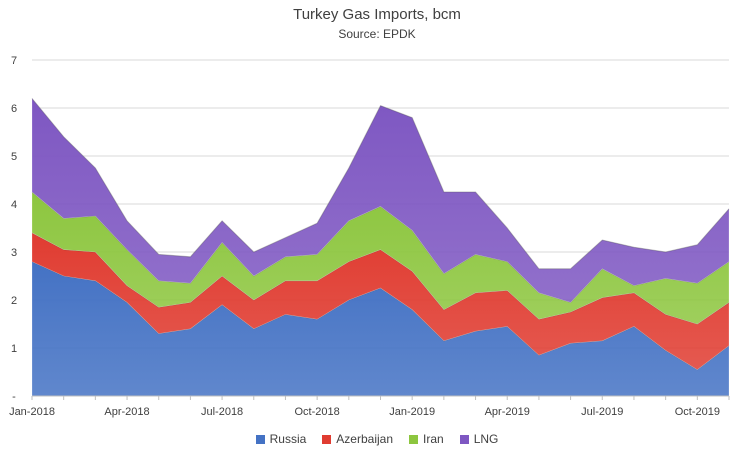 The image size is (754, 461). Describe the element at coordinates (412, 412) in the screenshot. I see `x-tick-label: Jan-2019` at that location.